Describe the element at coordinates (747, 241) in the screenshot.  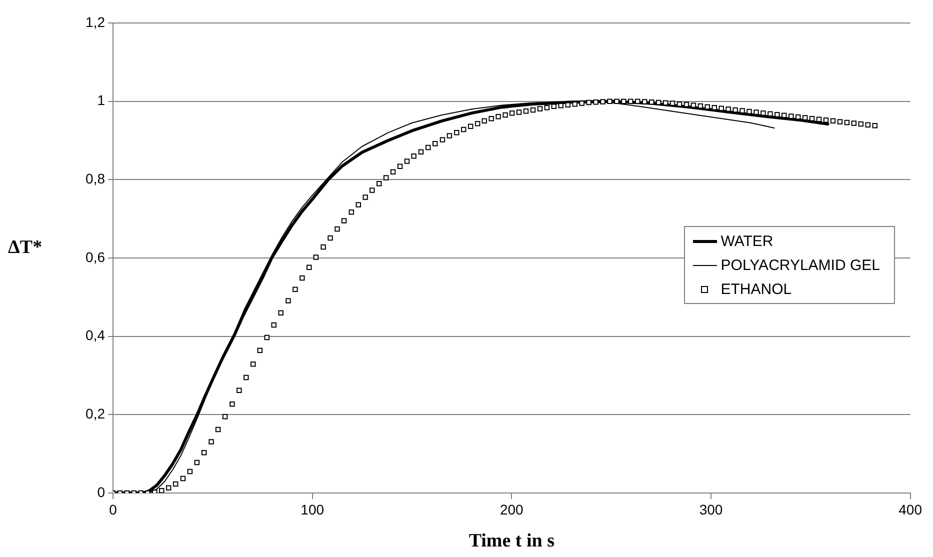
I see `legend-label: WATER` at that location.